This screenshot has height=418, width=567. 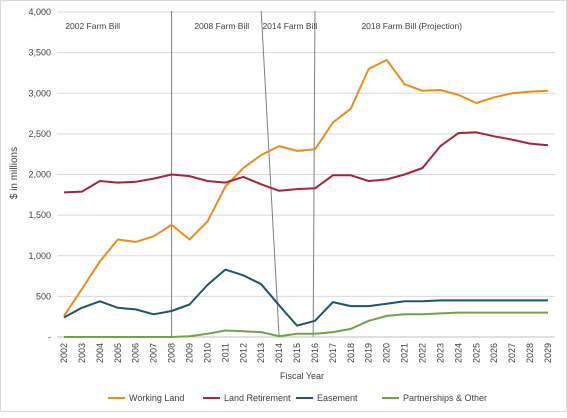 I want to click on x-tick-label: 2012, so click(x=243, y=353).